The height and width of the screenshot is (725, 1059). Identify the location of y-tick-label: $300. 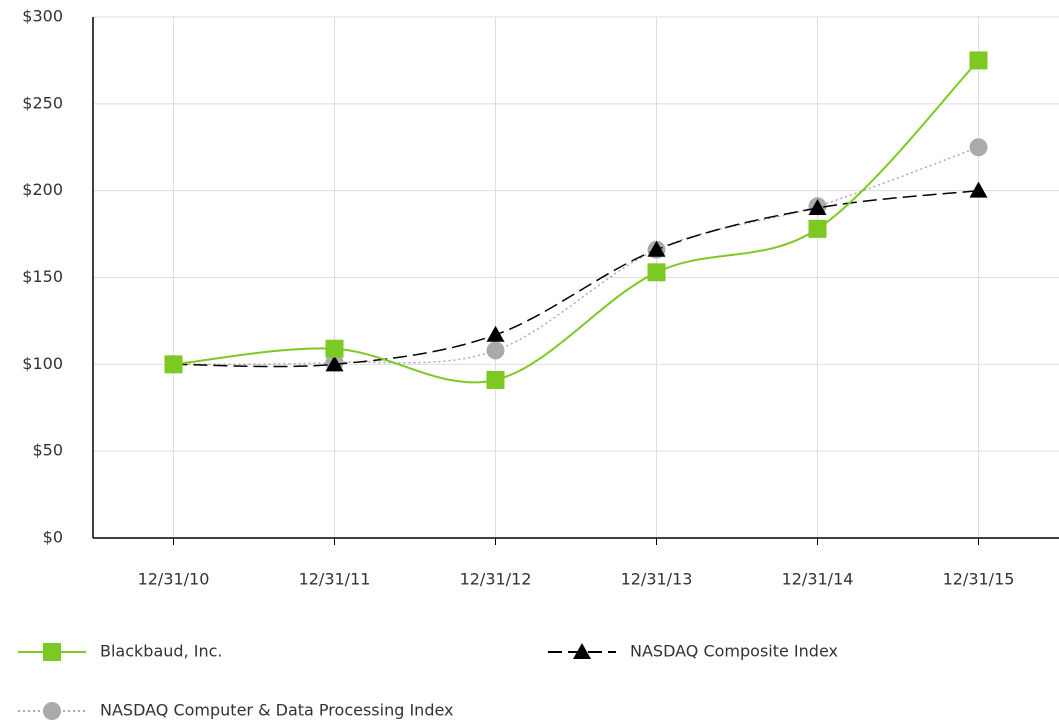
(42, 16).